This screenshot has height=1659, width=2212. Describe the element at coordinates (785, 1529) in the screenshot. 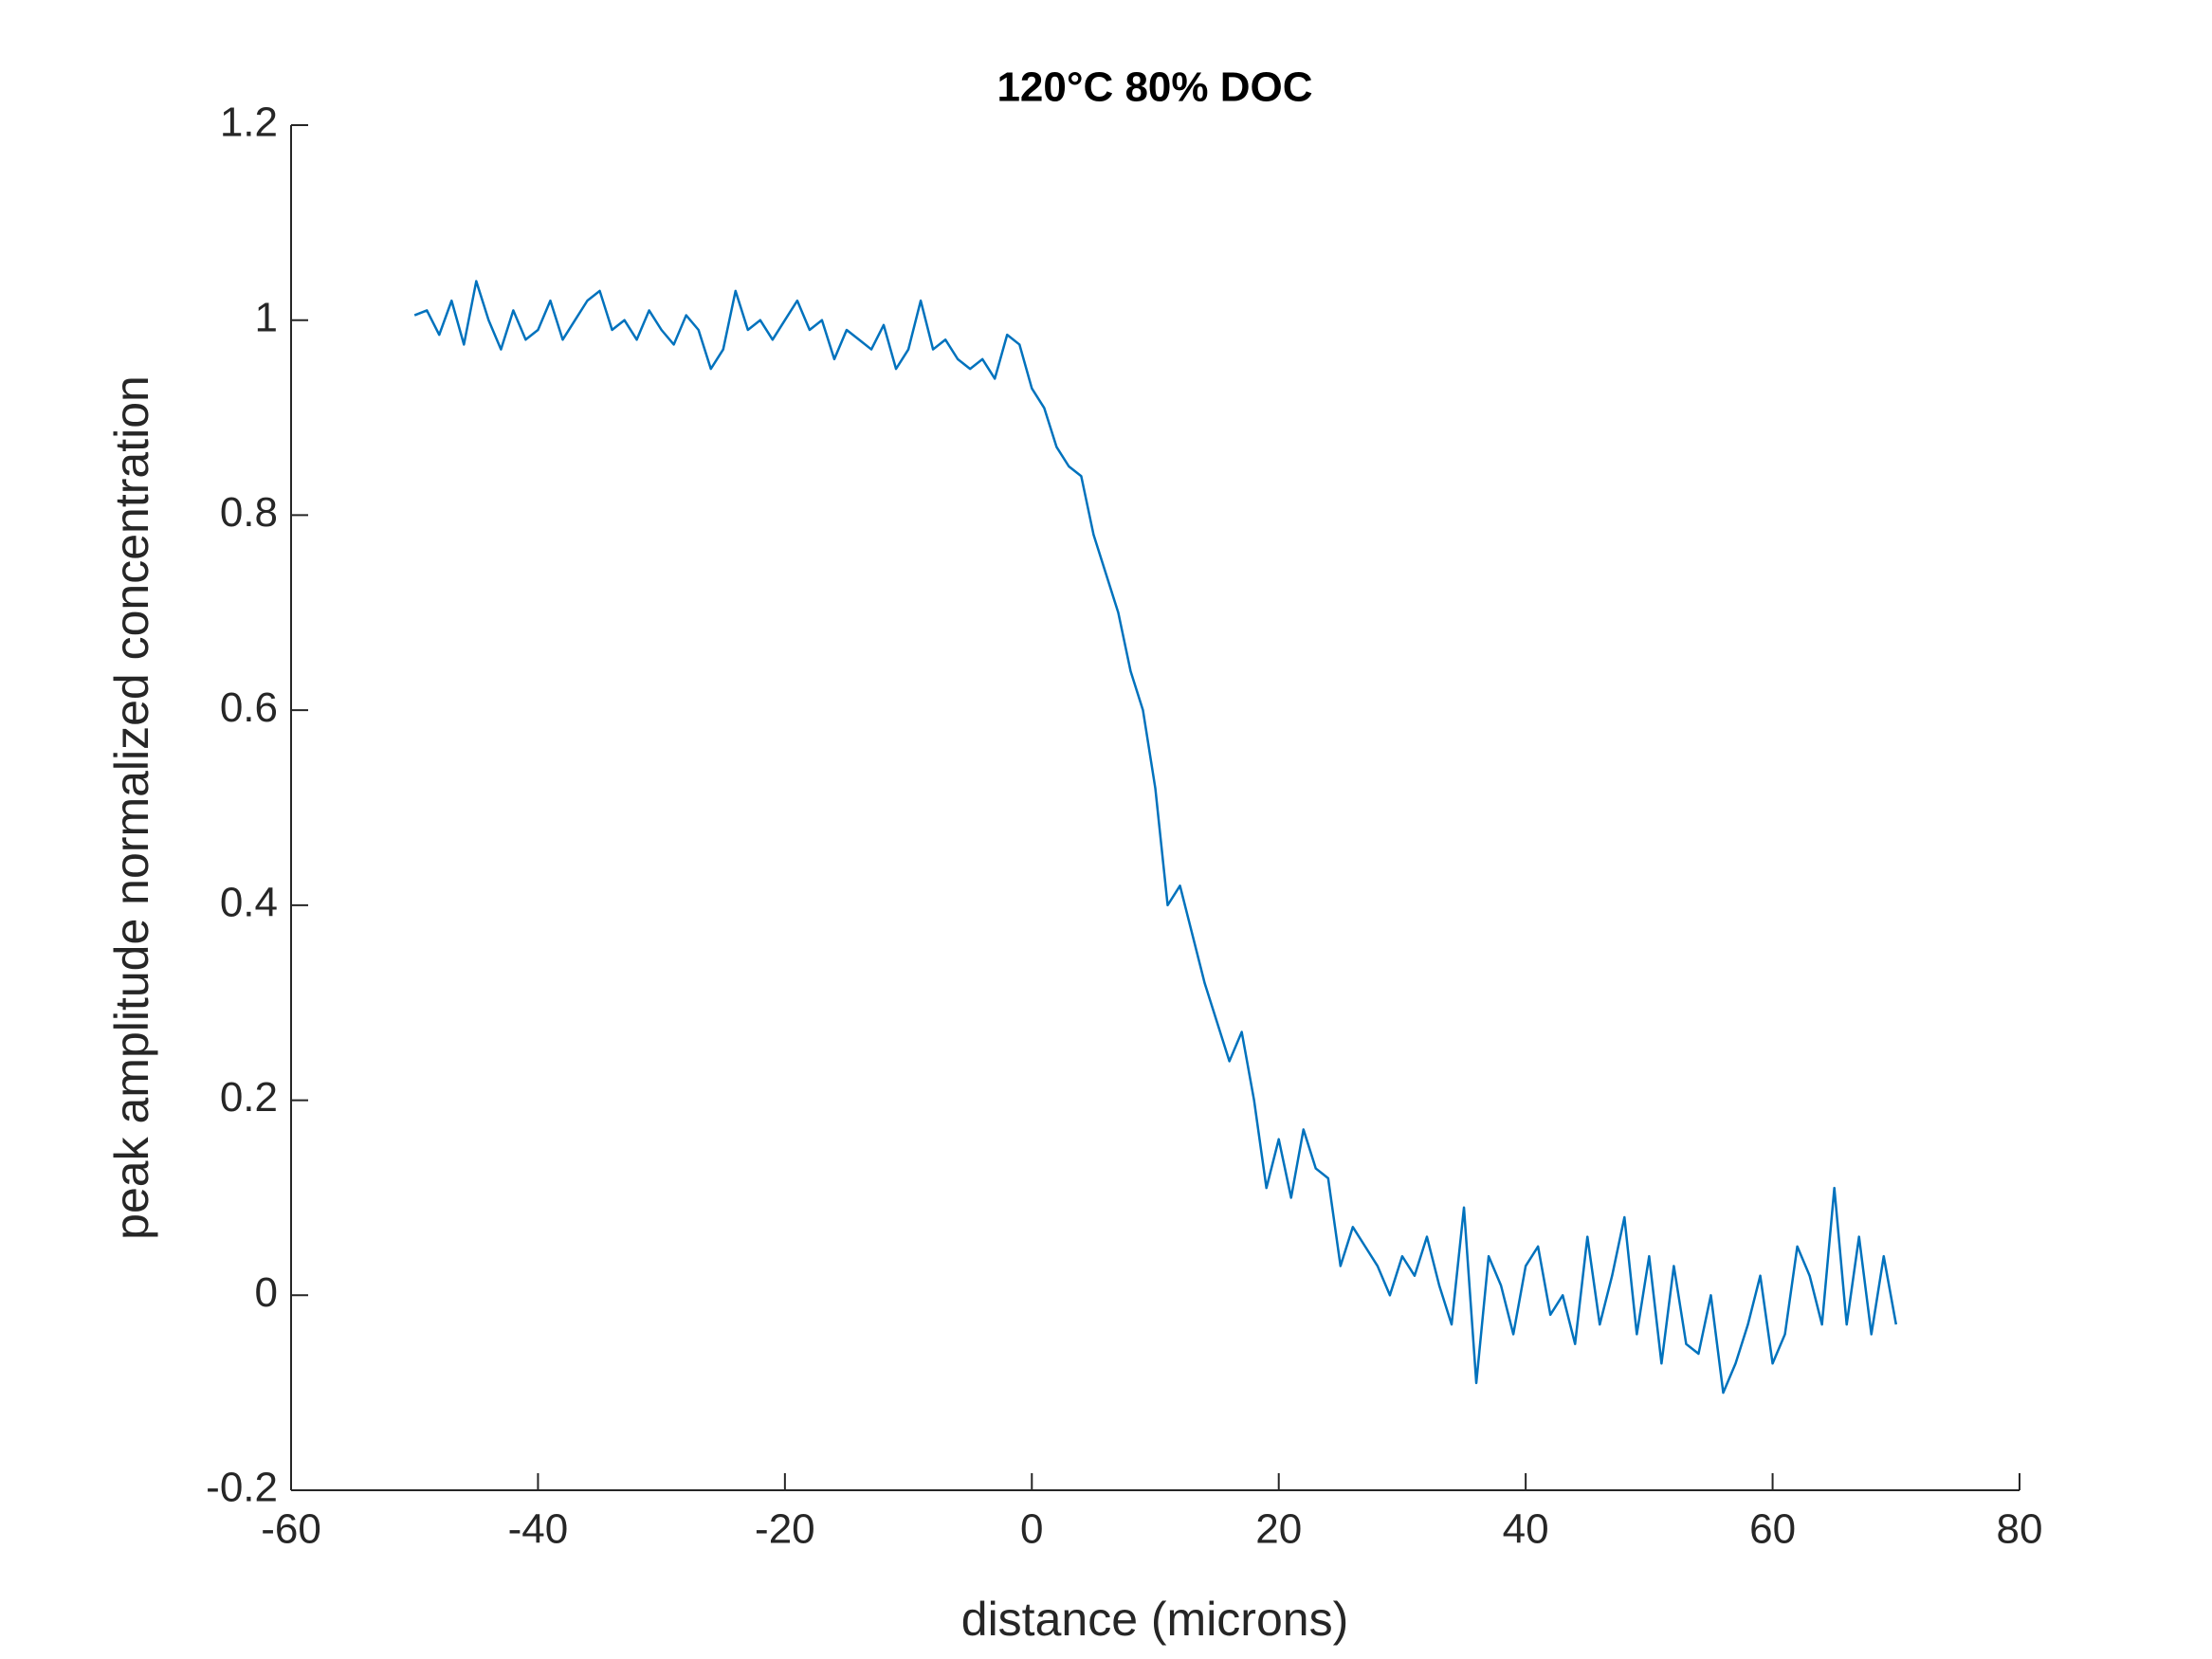

I see `x-tick-label: -20` at that location.